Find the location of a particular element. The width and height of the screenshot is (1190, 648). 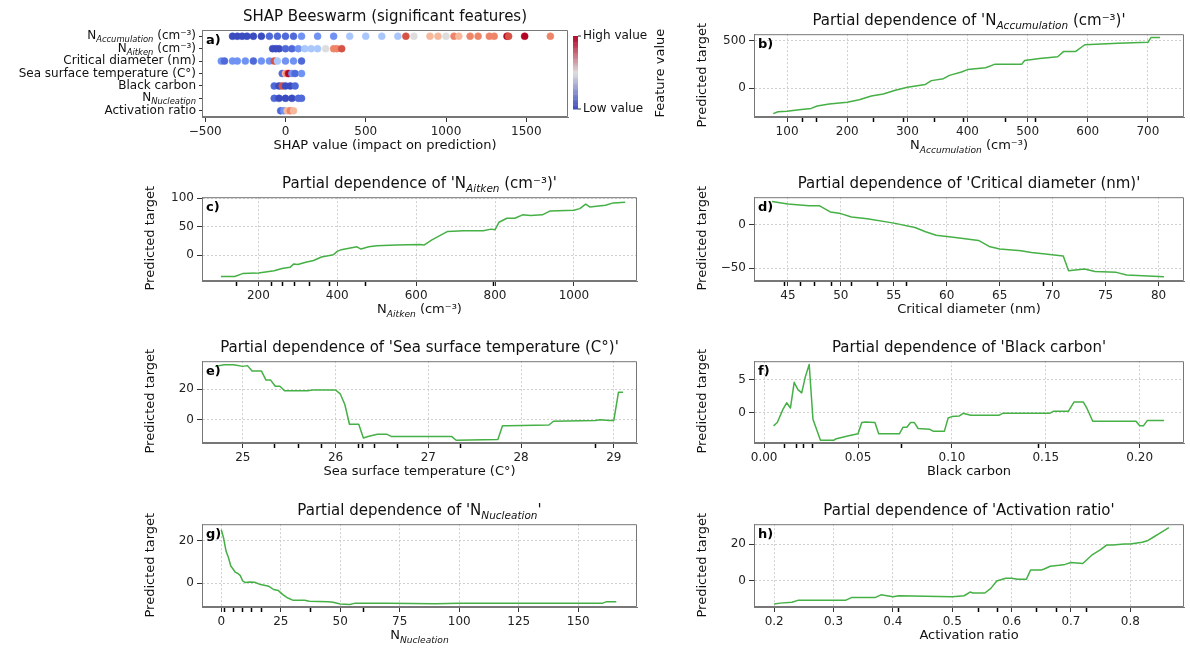

x-axis-title: Sea surface temperature (C°) is located at coordinates (419, 471).